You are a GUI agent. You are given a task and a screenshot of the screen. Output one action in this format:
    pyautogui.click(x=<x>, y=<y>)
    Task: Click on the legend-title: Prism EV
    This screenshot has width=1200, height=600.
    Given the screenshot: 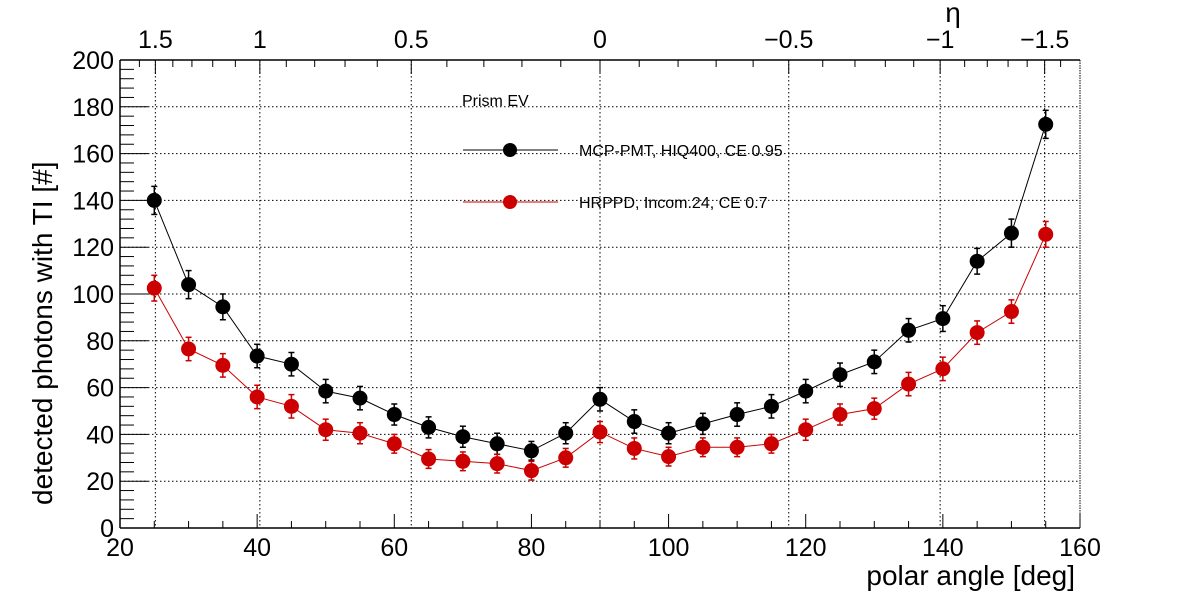 What is the action you would take?
    pyautogui.click(x=495, y=101)
    